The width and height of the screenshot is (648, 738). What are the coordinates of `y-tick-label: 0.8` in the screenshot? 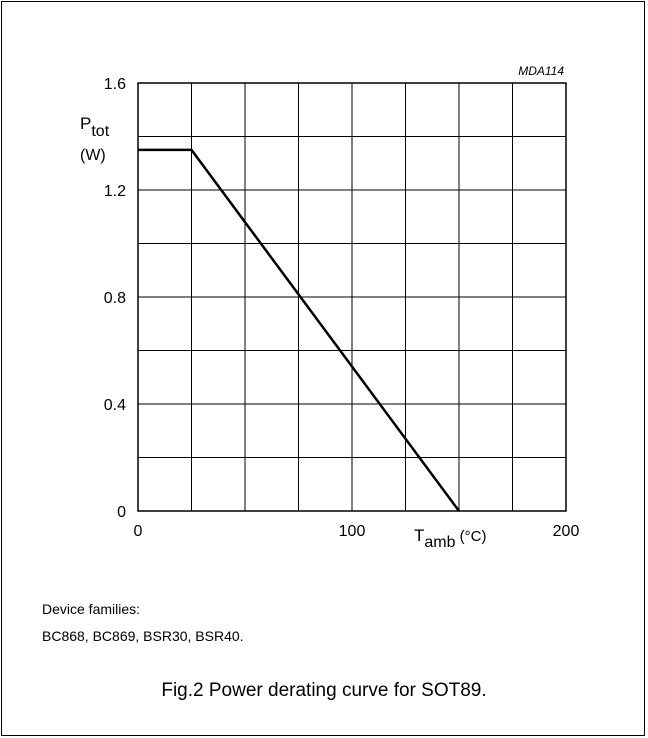 It's located at (115, 298).